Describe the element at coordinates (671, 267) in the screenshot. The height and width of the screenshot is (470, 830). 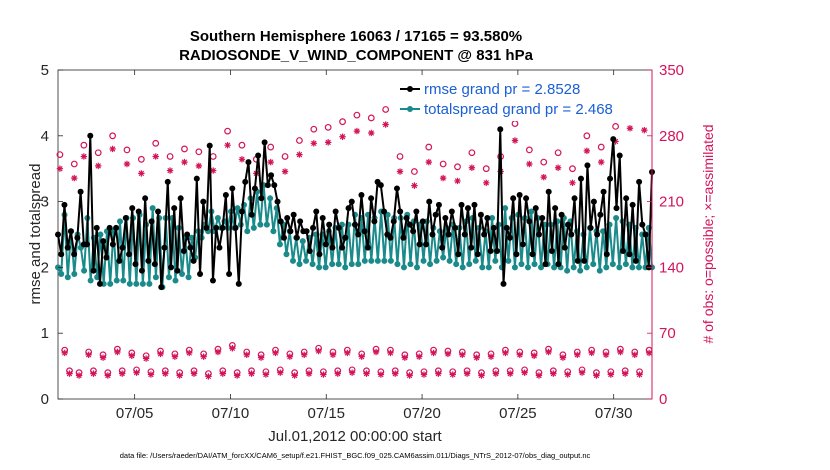
I see `y-right-tick-label: 140` at that location.